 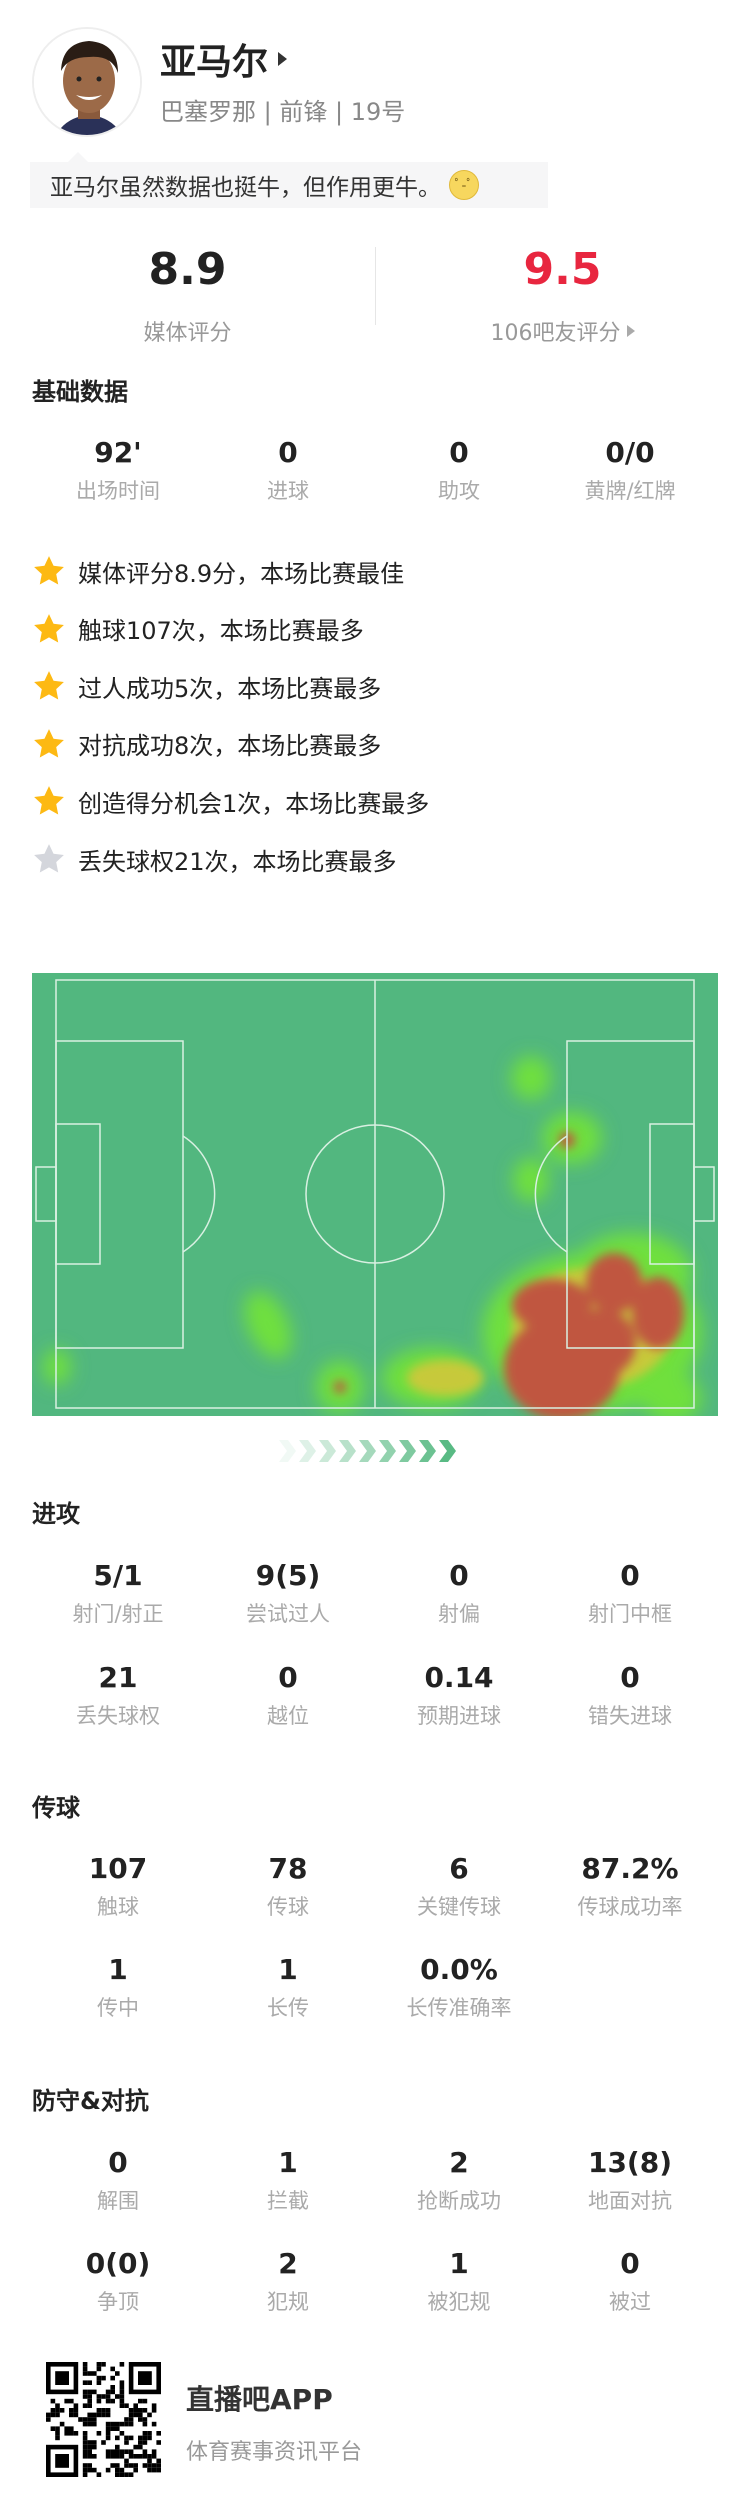 What do you see at coordinates (288, 2282) in the screenshot?
I see `stat-defense: 2 犯规` at bounding box center [288, 2282].